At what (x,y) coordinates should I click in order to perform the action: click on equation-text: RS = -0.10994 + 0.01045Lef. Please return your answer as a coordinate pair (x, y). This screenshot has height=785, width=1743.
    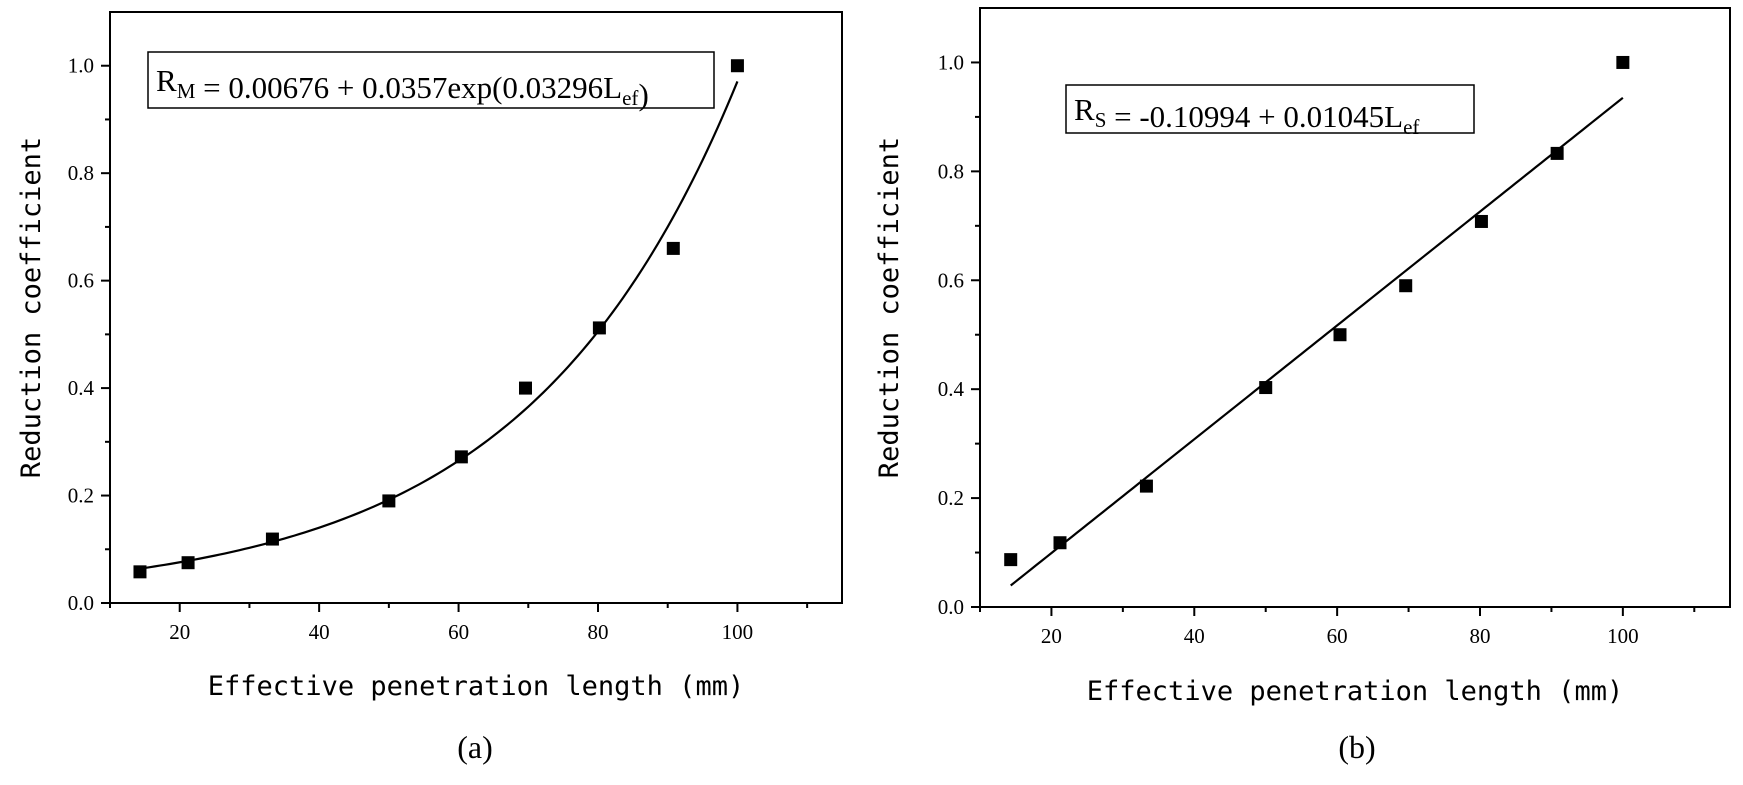
    Looking at the image, I should click on (1246, 115).